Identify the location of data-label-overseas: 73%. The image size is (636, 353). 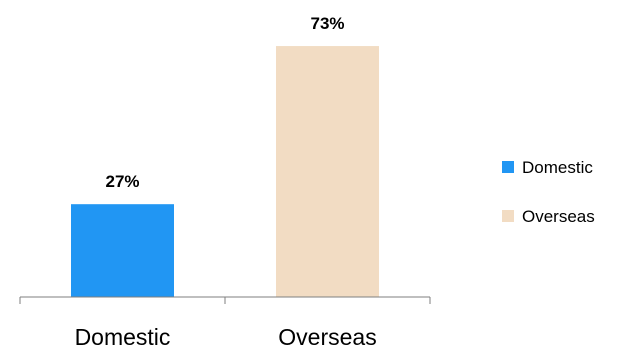
(327, 23).